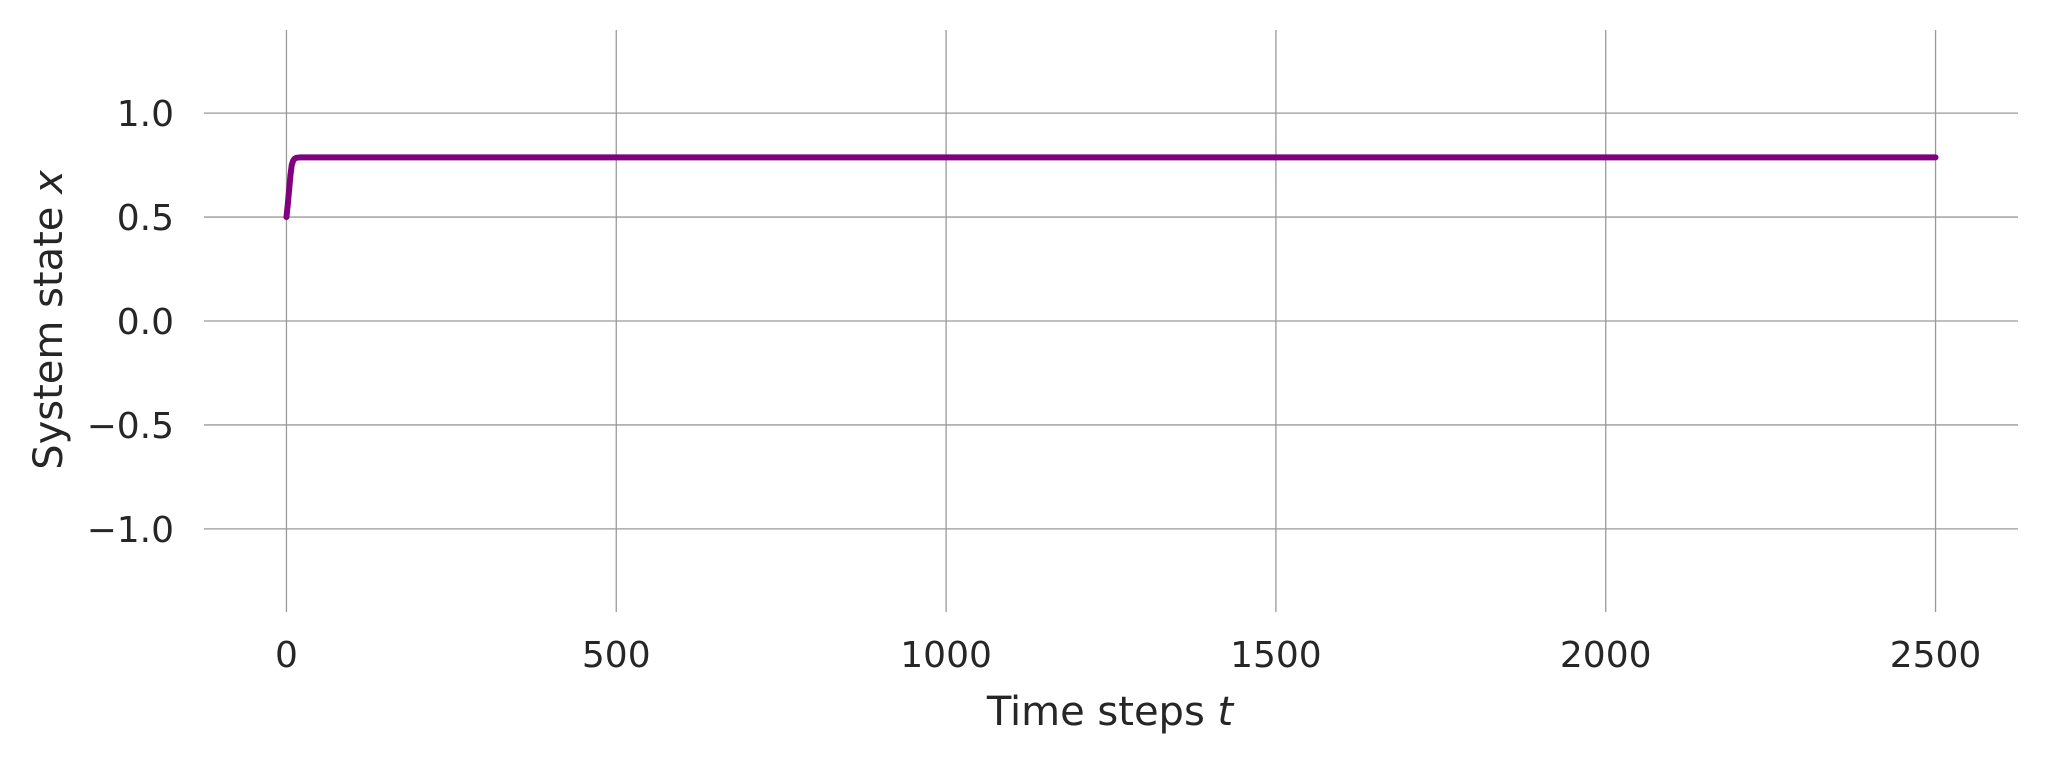 The height and width of the screenshot is (767, 2047). I want to click on y-tick-label: −0.5, so click(130, 426).